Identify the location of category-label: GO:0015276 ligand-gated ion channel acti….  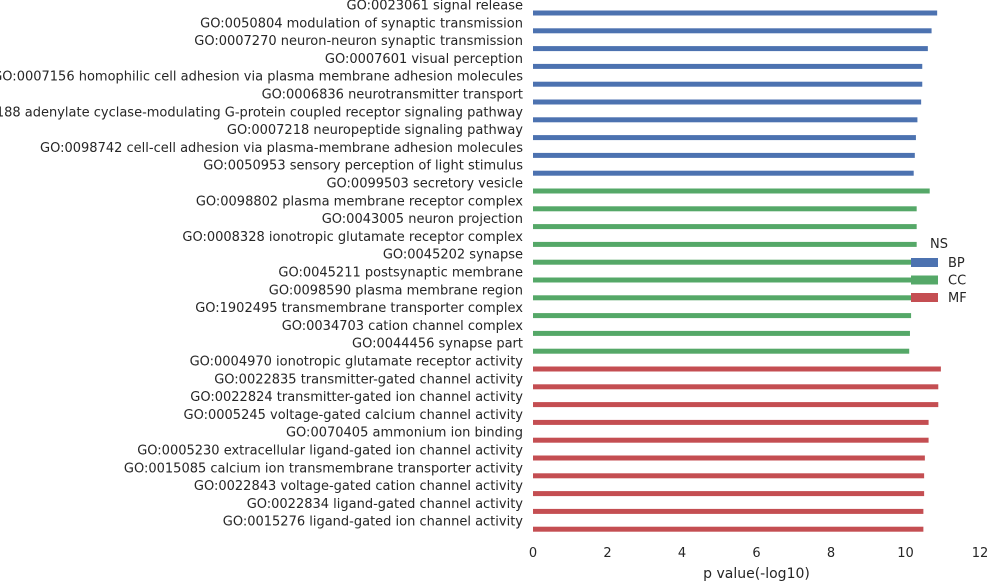
(373, 522).